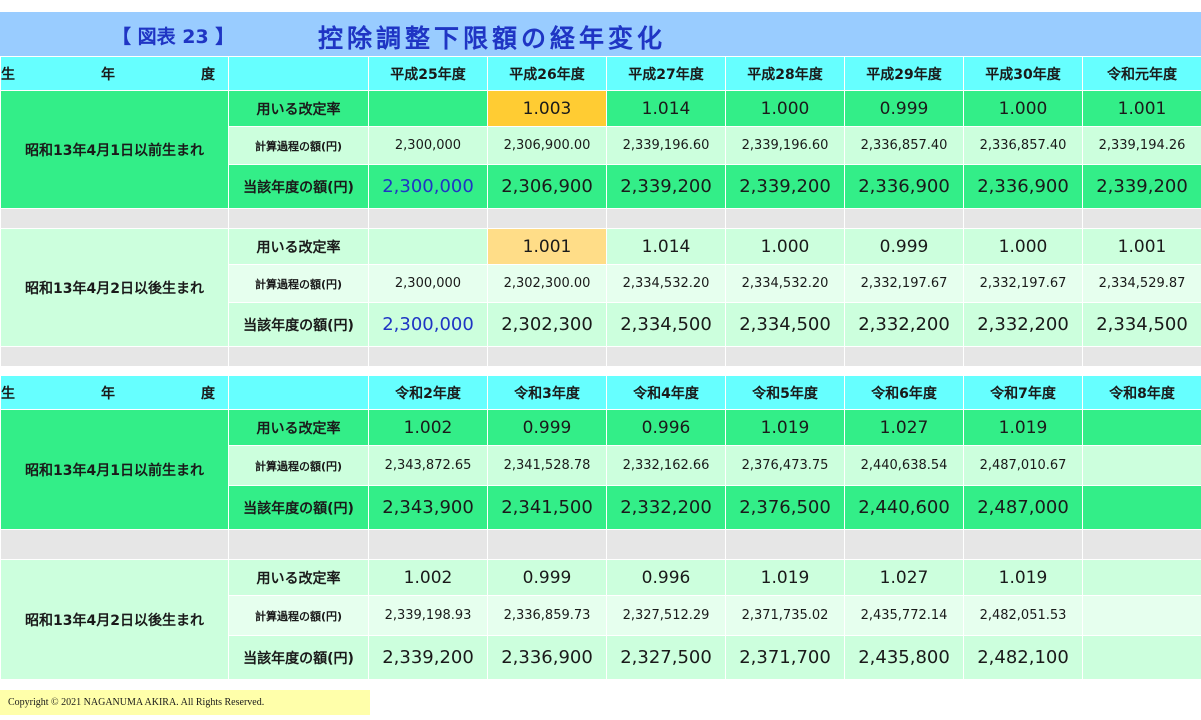 This screenshot has height=720, width=1201. What do you see at coordinates (1141, 283) in the screenshot?
I see `calc-cell: 2,334,529.87` at bounding box center [1141, 283].